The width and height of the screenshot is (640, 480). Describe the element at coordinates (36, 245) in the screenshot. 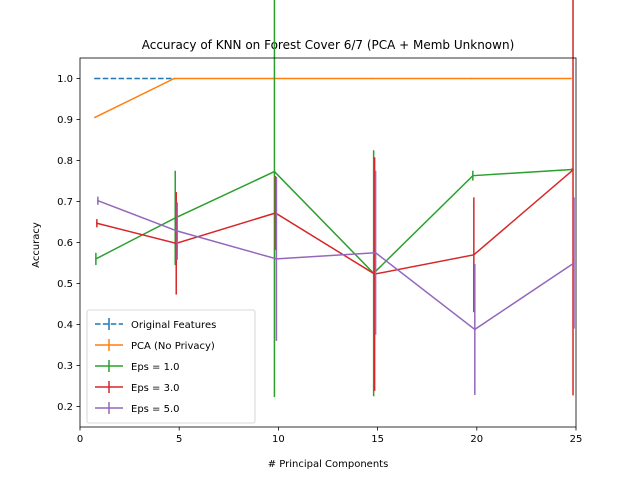

I see `y-axis-label: Accuracy` at that location.